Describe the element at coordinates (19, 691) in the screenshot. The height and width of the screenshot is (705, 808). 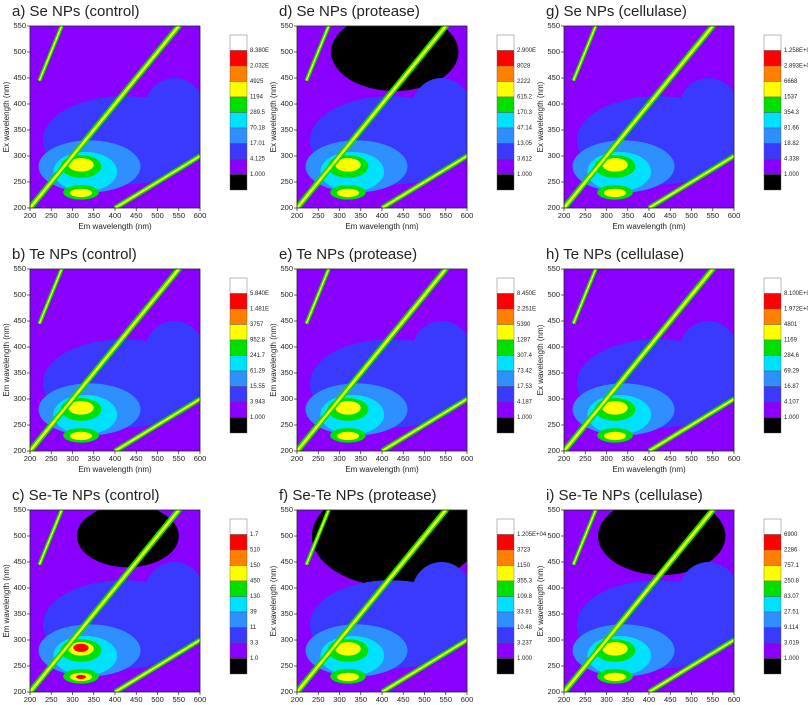
I see `y-tick-label: 200` at that location.